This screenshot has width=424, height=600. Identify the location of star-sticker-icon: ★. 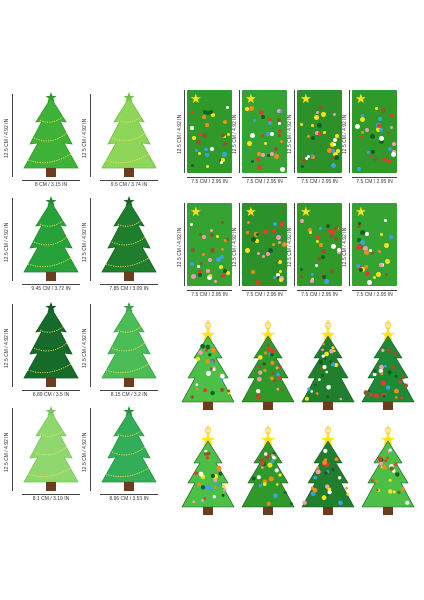
(361, 211).